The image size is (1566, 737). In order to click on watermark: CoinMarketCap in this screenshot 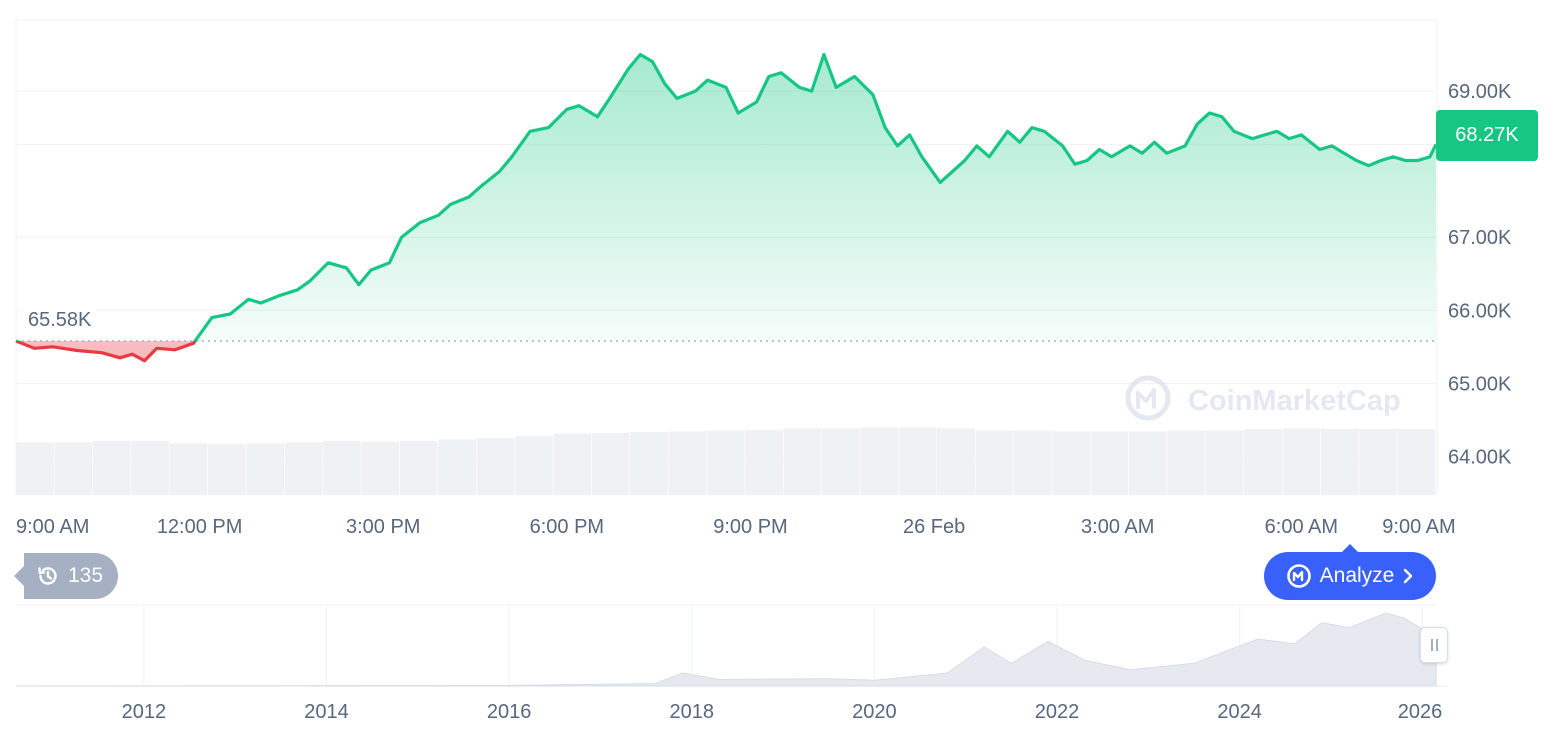, I will do `click(1263, 398)`.